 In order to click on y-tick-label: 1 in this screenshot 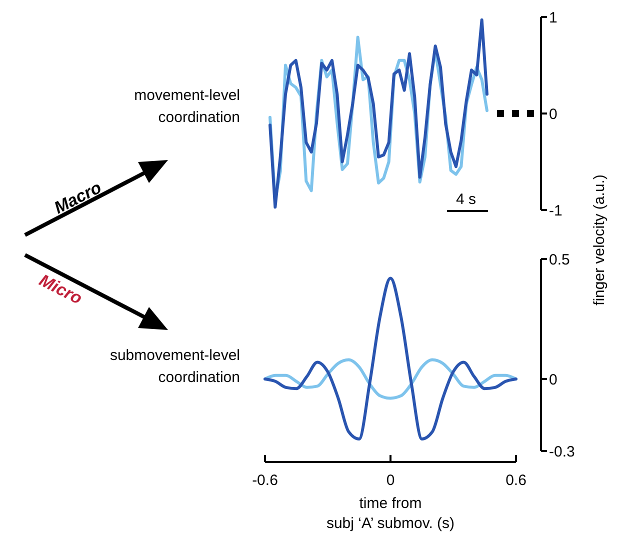, I will do `click(553, 17)`.